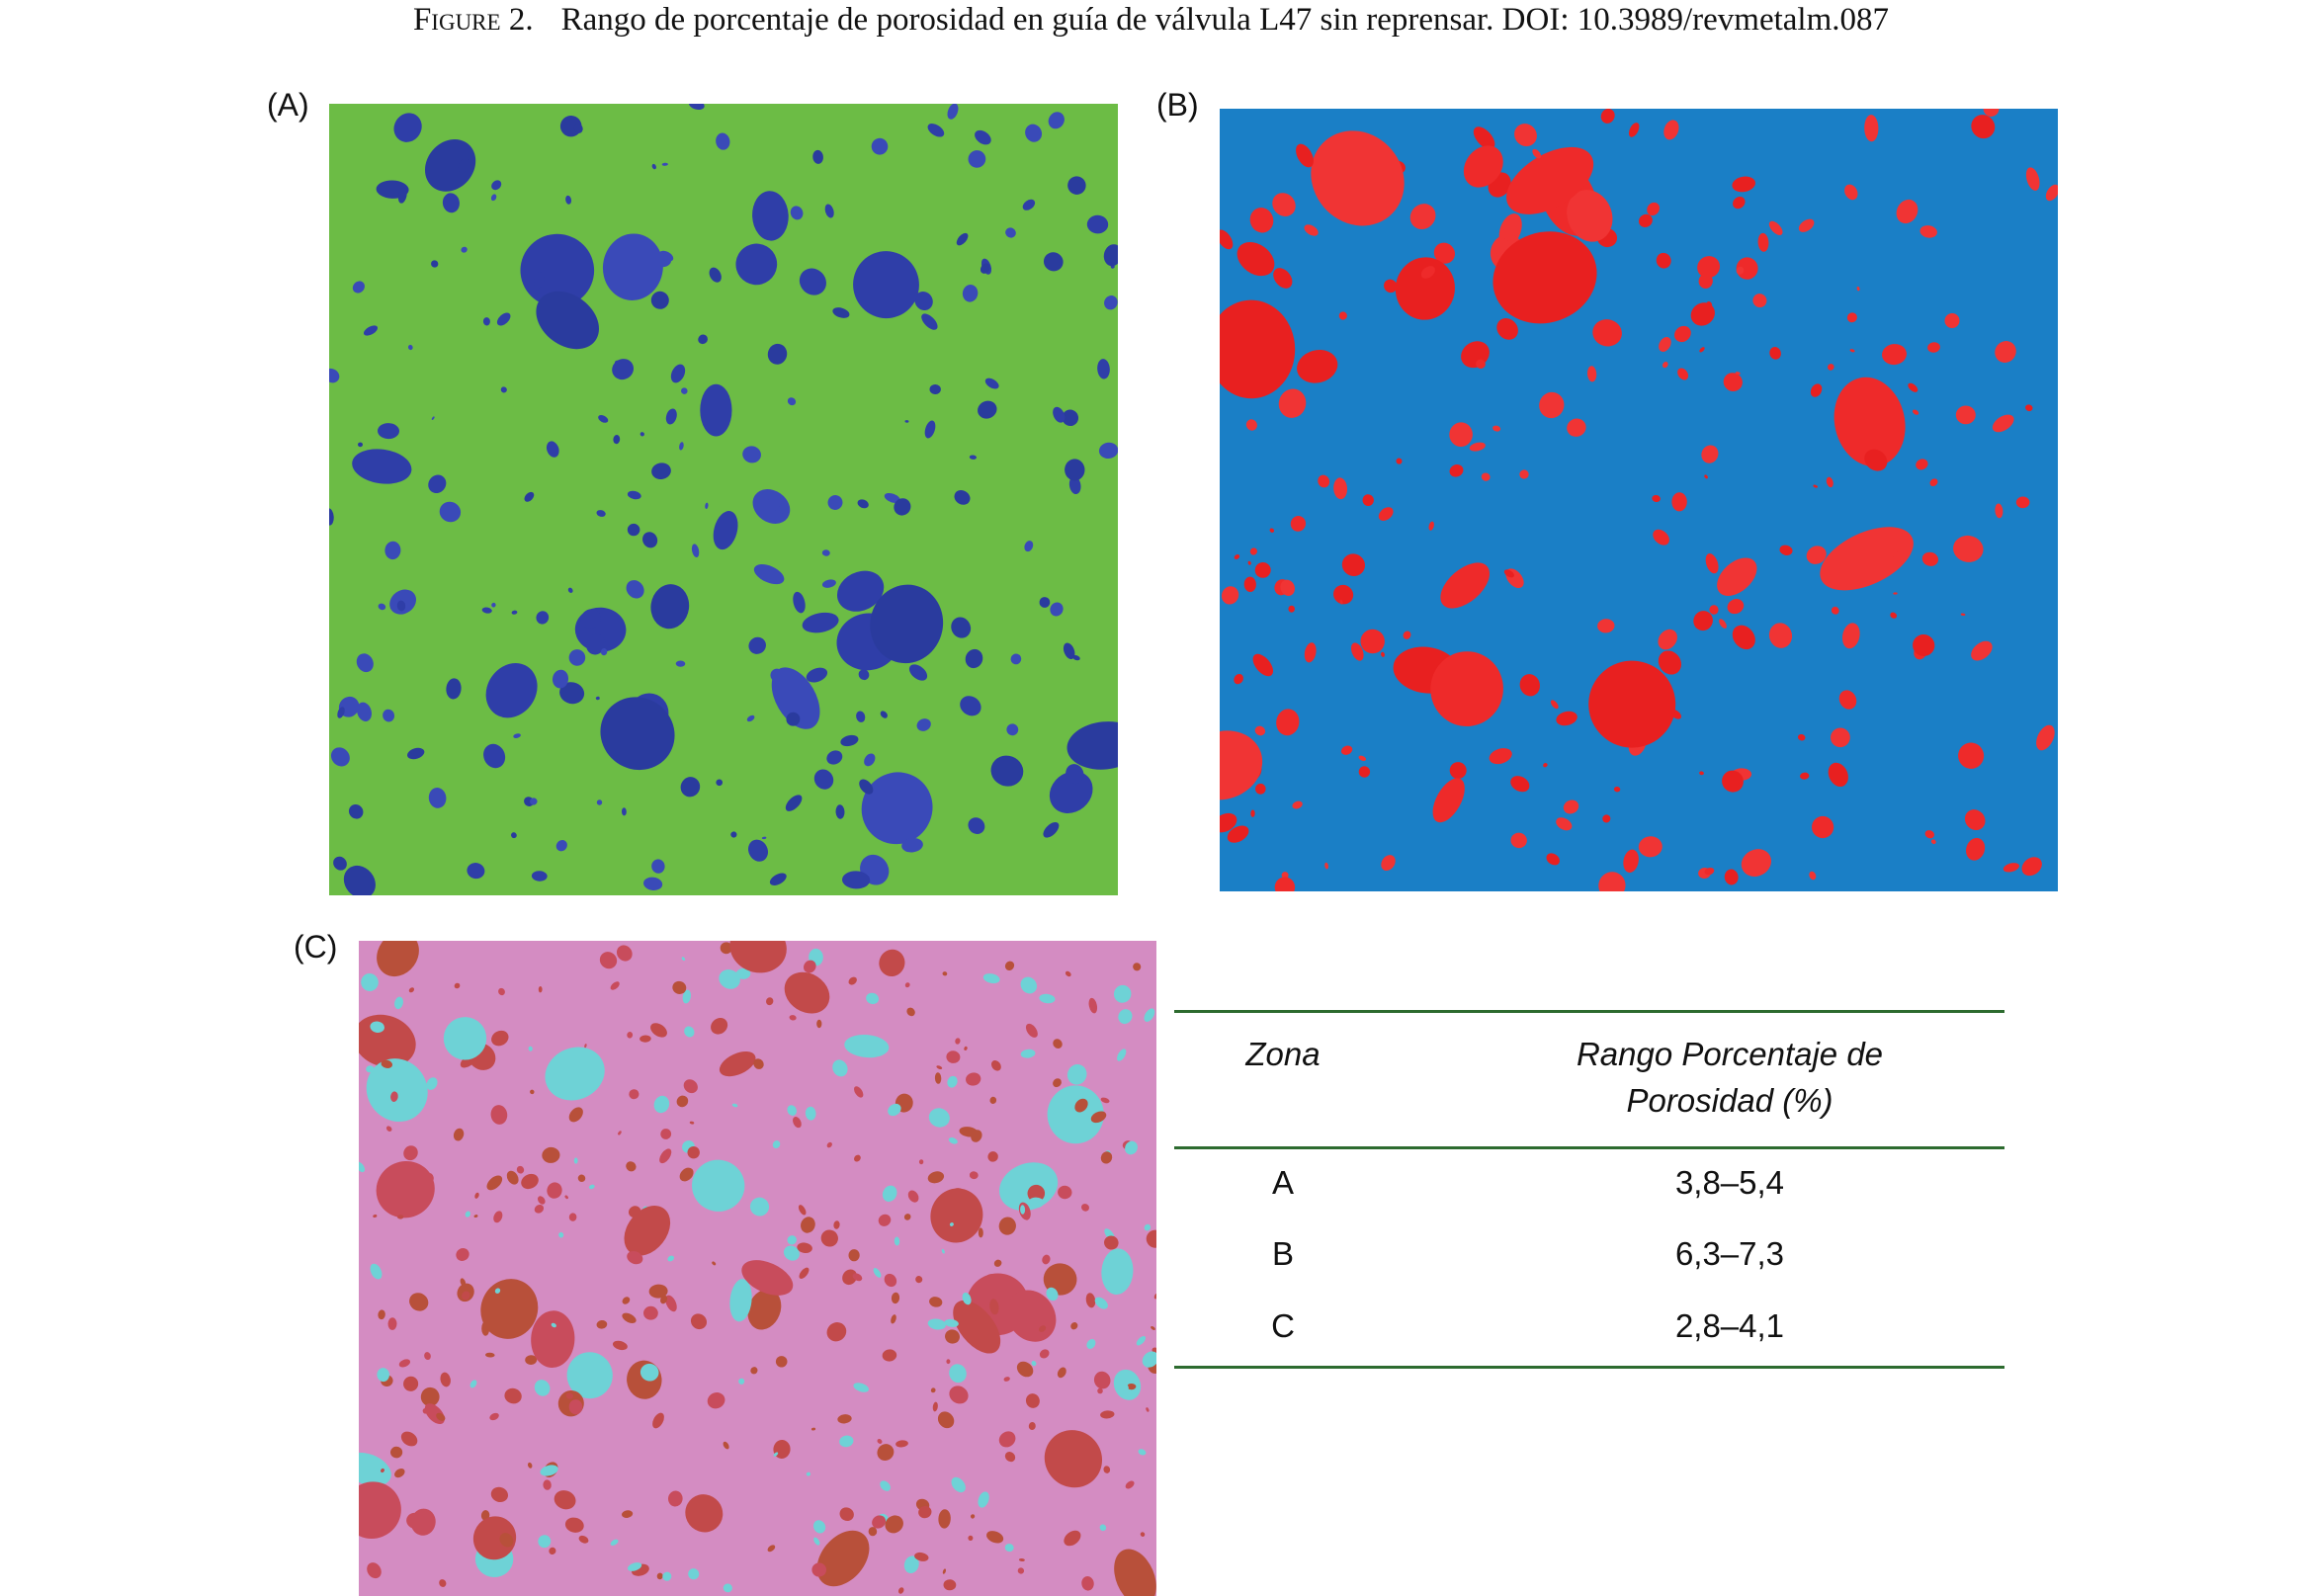  What do you see at coordinates (1283, 1325) in the screenshot?
I see `table-cell: C` at bounding box center [1283, 1325].